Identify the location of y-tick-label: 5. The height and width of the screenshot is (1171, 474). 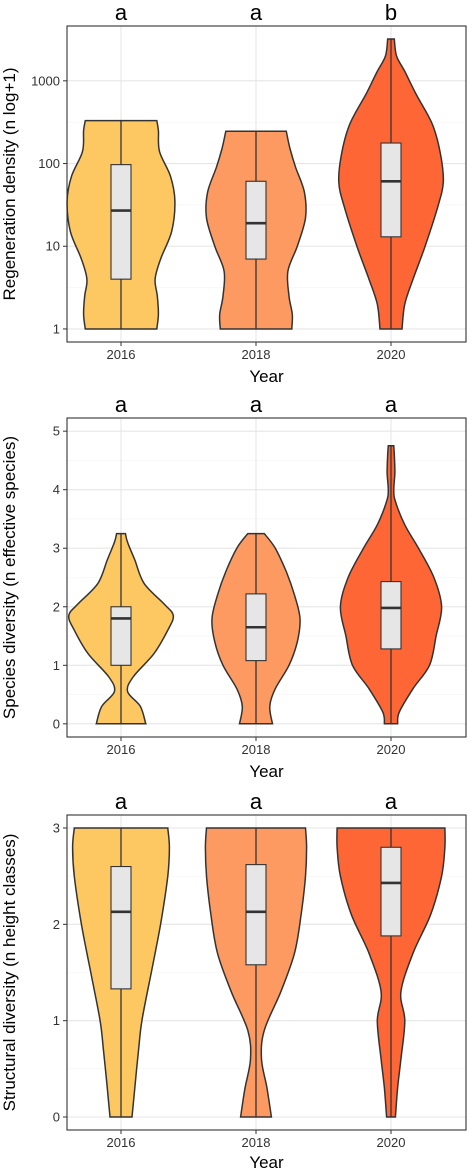
(56, 431).